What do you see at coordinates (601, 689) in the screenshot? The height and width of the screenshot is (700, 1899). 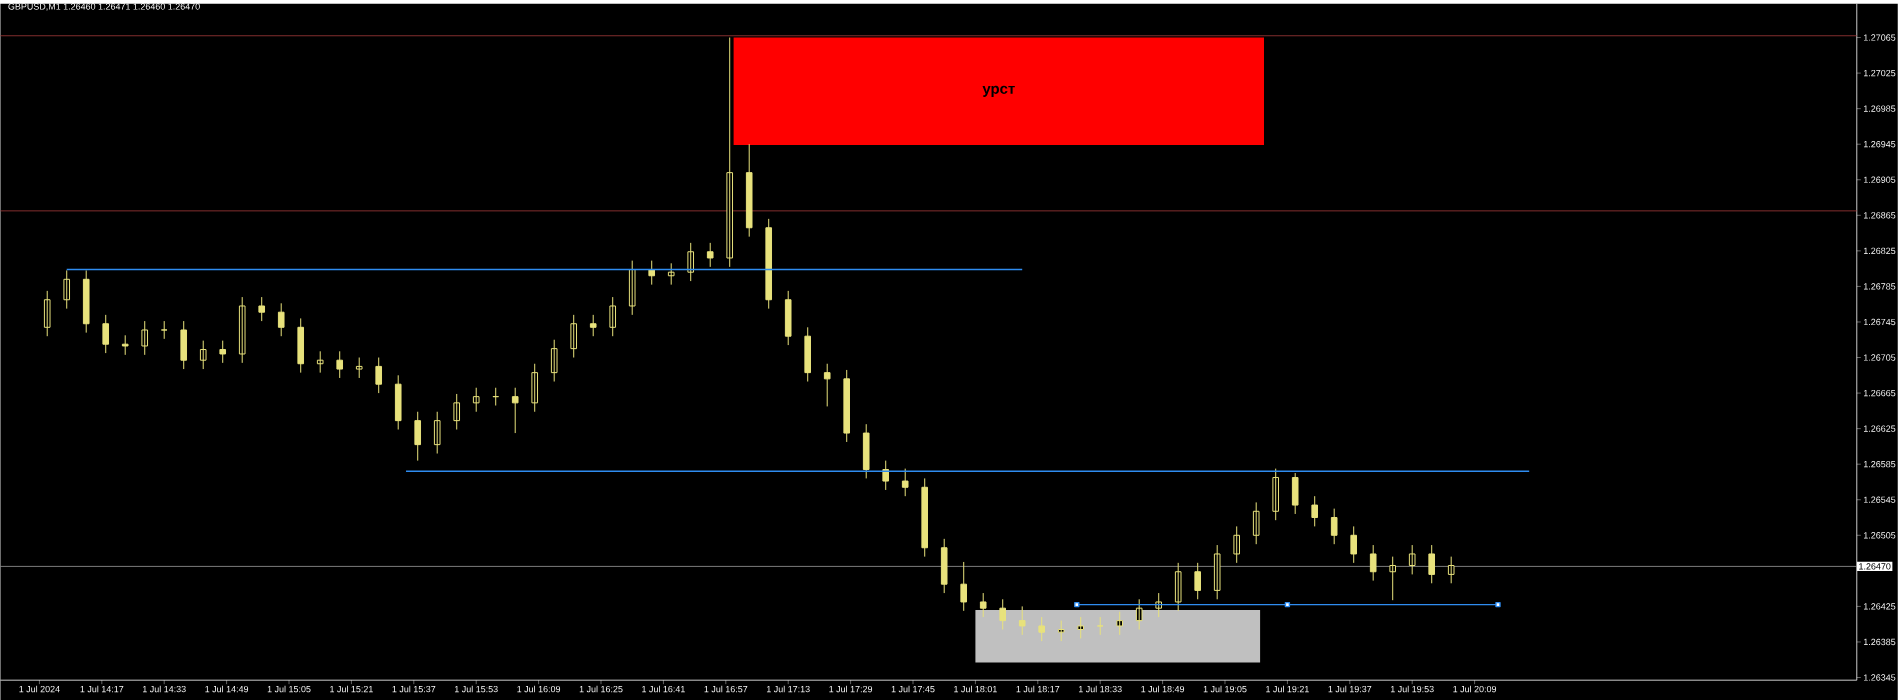 I see `x-tick-label: 1 Jul 16:25` at bounding box center [601, 689].